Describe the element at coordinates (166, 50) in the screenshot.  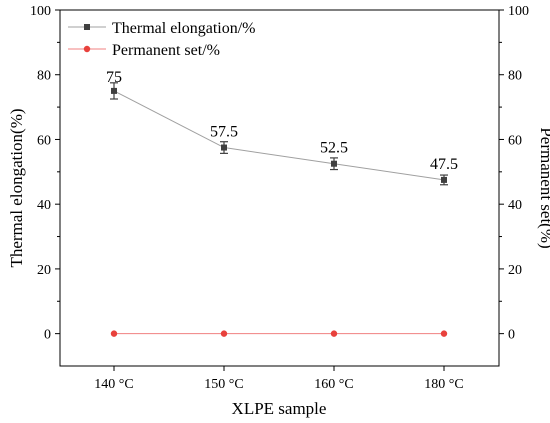
I see `legend-label: Permanent set/%` at that location.